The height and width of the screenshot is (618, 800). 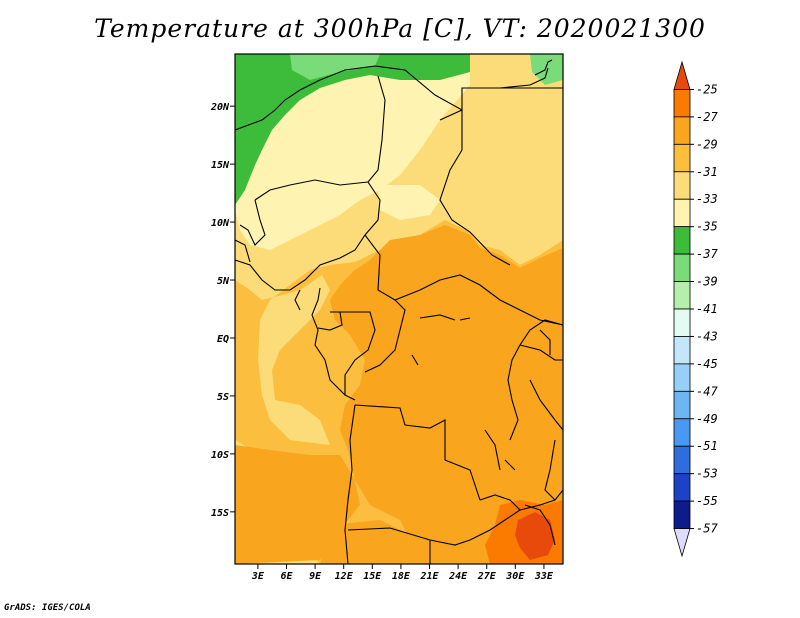 I want to click on colorbar-label: -53, so click(x=707, y=474).